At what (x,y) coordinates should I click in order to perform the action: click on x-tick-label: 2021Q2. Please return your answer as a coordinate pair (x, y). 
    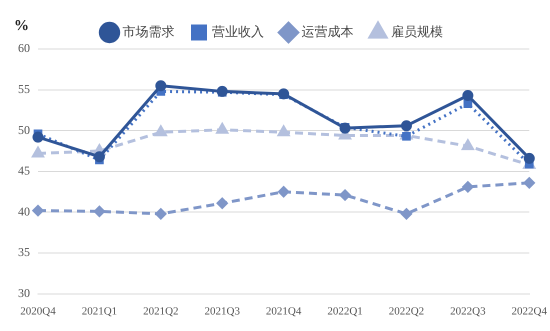
    Looking at the image, I should click on (161, 311).